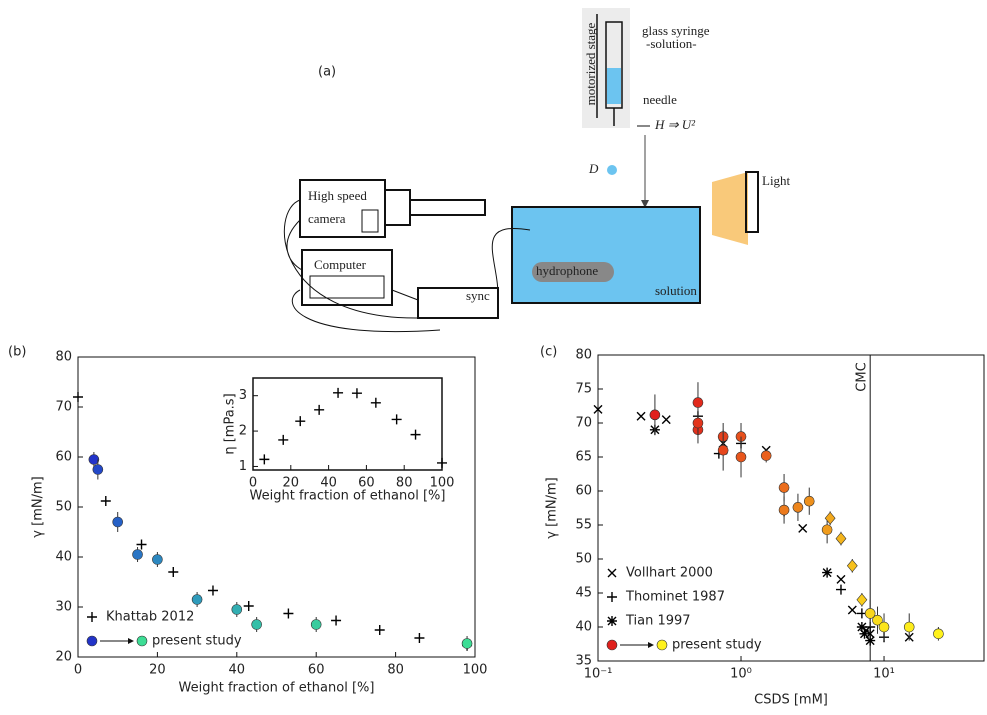 This screenshot has width=987, height=715. I want to click on drop, so click(612, 170).